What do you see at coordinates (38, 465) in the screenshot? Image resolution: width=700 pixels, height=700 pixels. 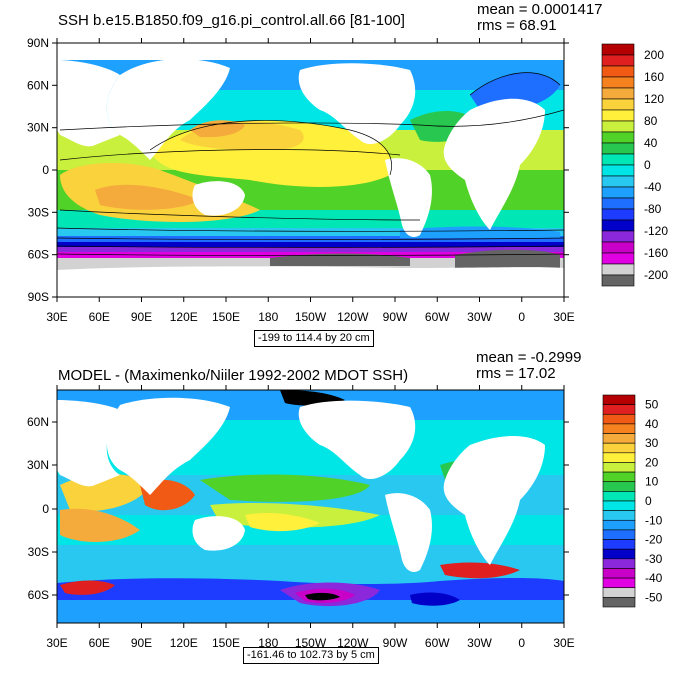 I see `bottom-lat-label: 30N` at bounding box center [38, 465].